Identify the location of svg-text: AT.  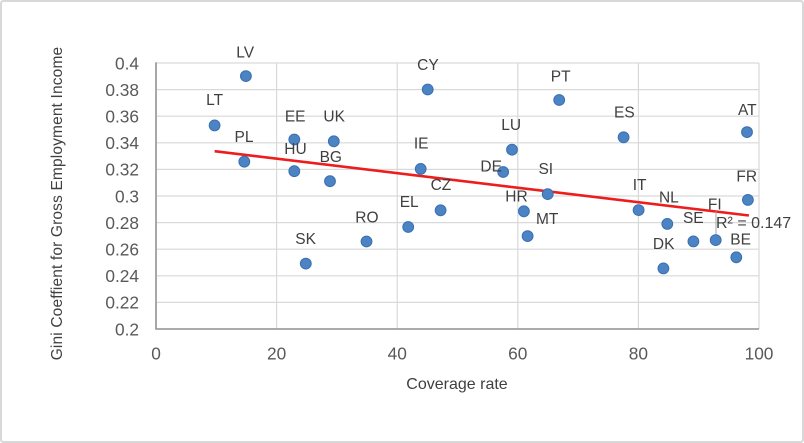
(747, 110).